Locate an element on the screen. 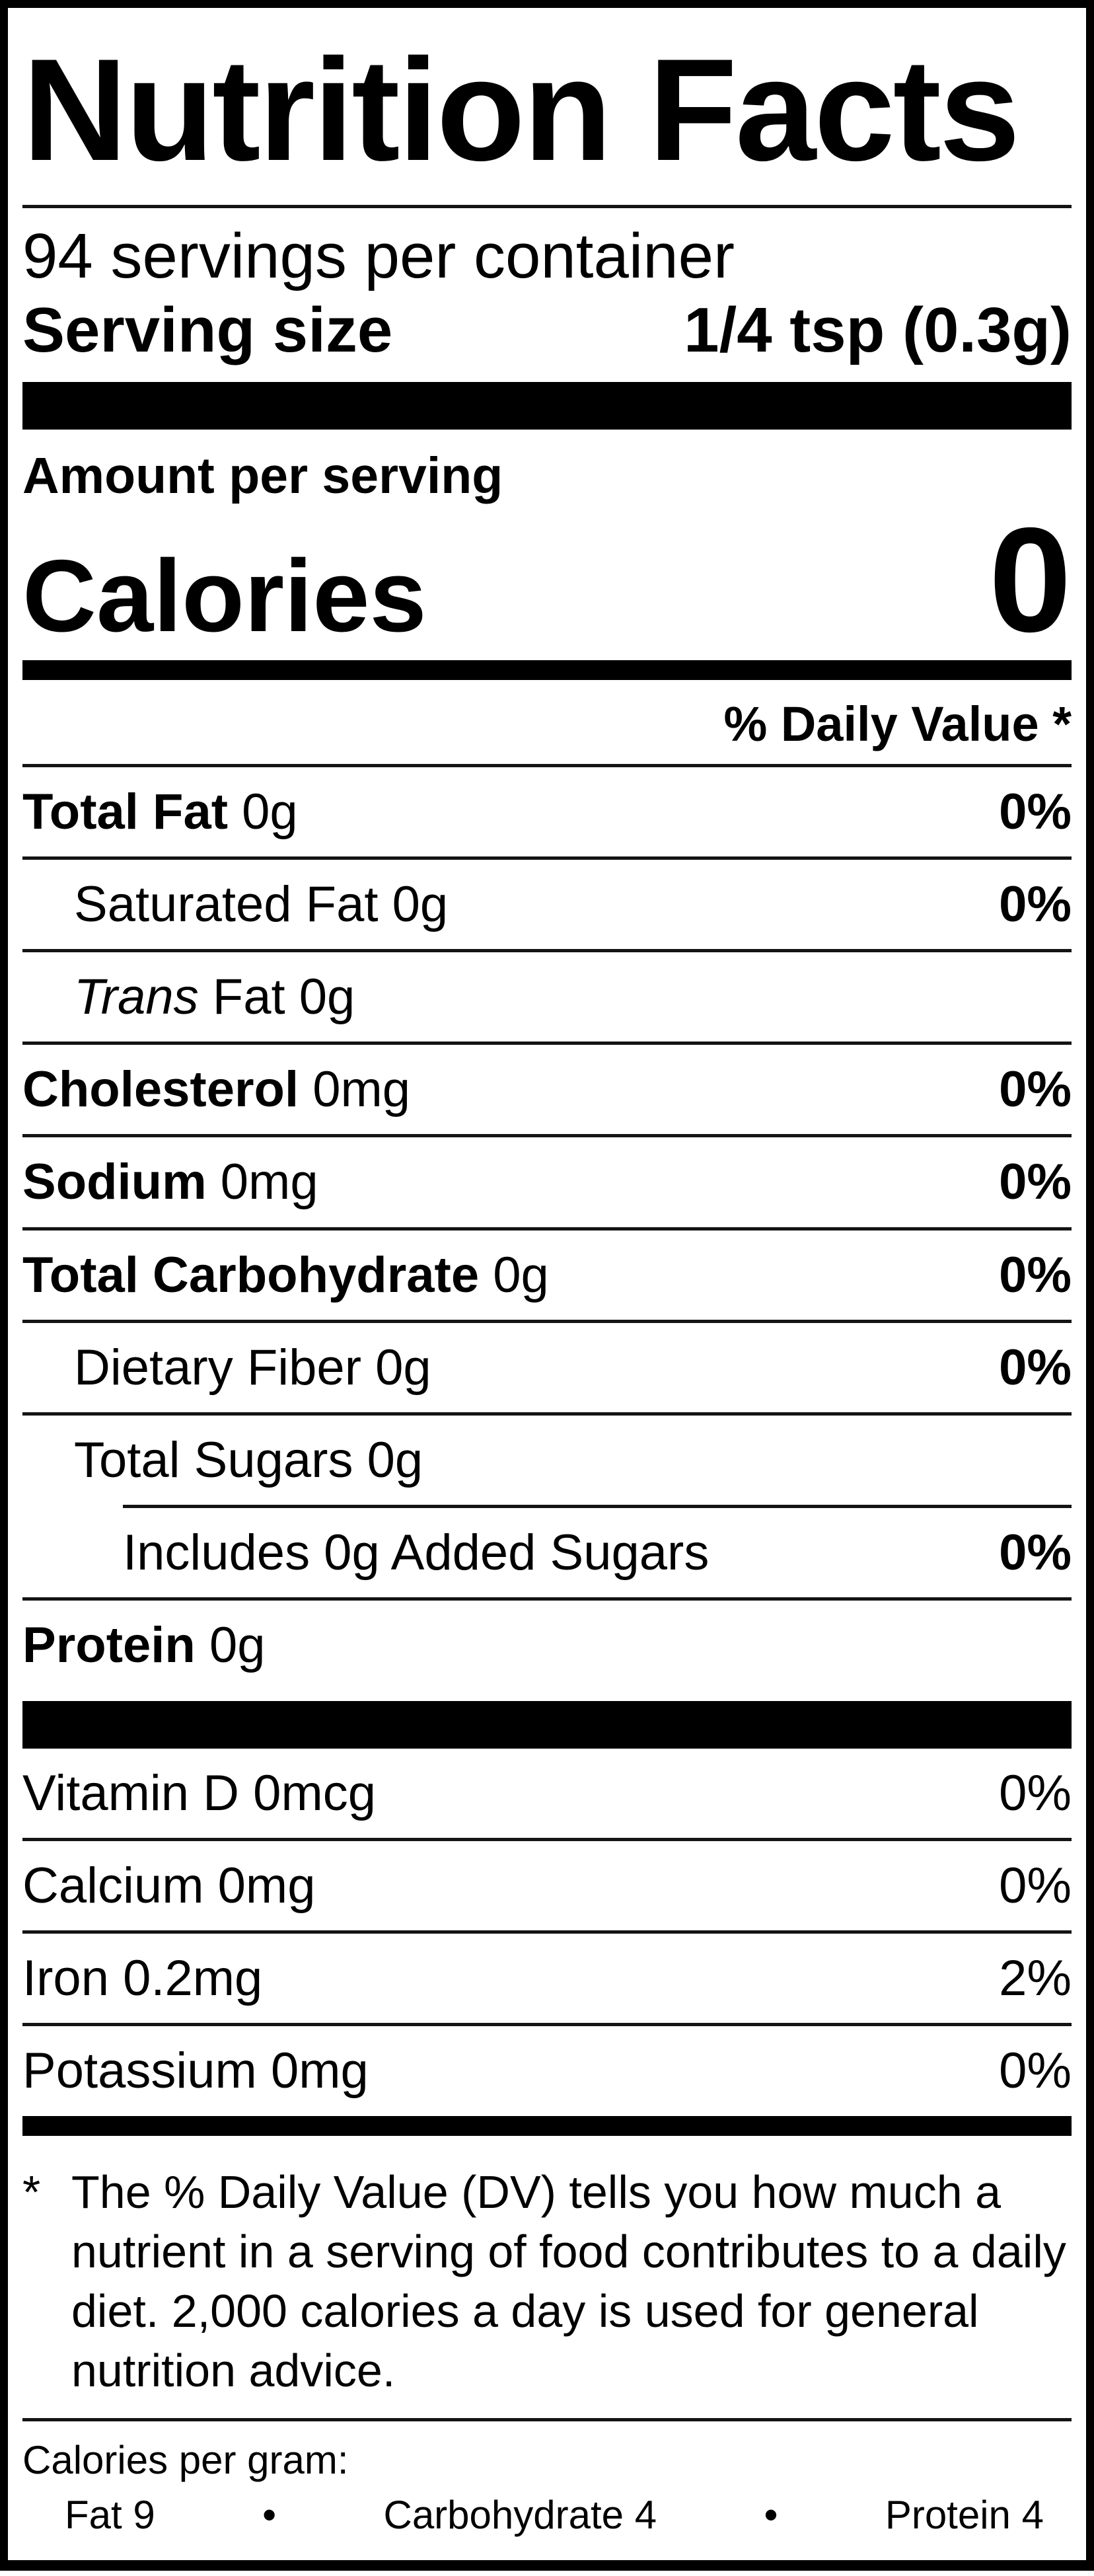 The image size is (1094, 2576). nutrient-row-saturated-fat: Saturated Fat 0g 0% is located at coordinates (547, 904).